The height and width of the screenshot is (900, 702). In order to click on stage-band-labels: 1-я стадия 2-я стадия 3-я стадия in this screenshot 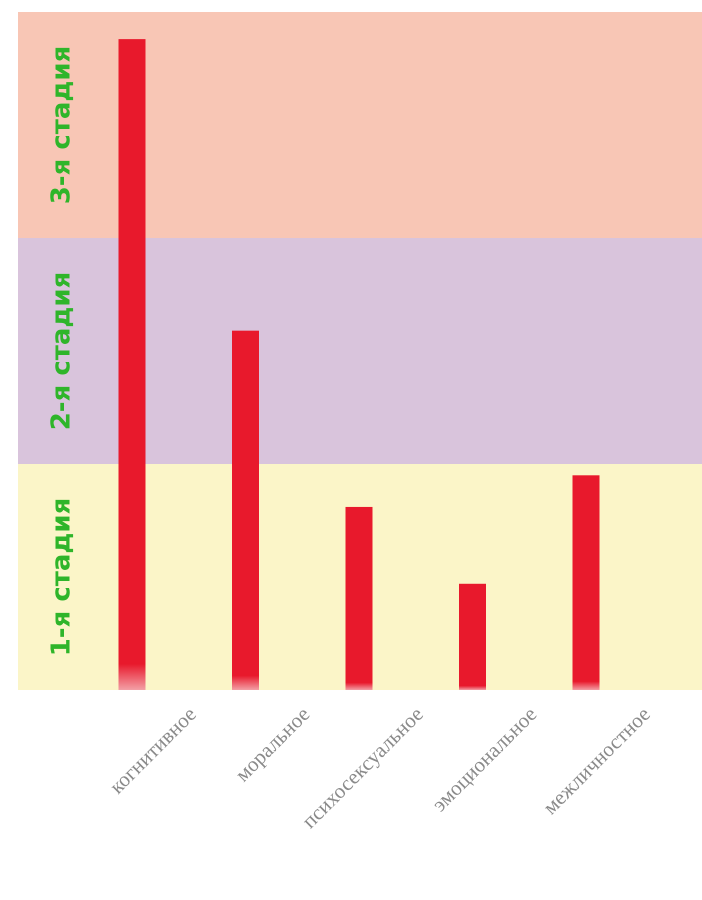, I will do `click(62, 351)`.